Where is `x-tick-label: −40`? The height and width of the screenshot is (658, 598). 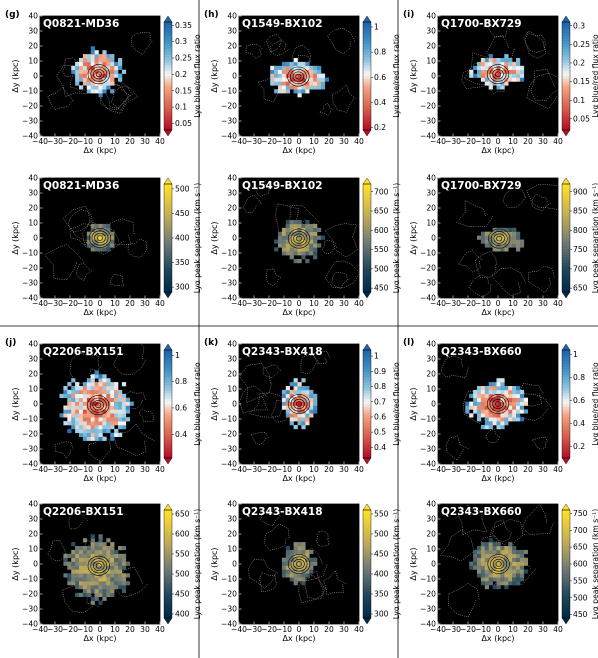
x-tick-label: −40 is located at coordinates (40, 141).